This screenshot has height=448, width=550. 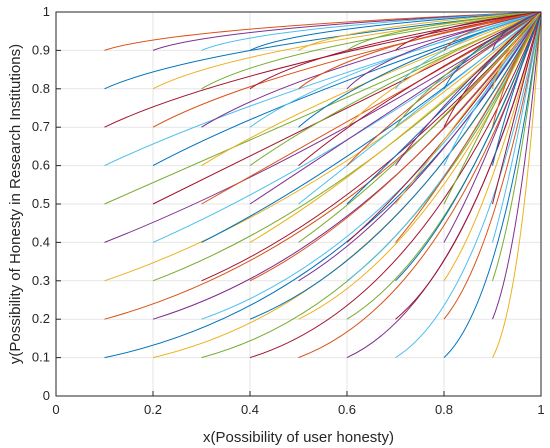 I want to click on y-tick-label: 0.8, so click(x=41, y=88).